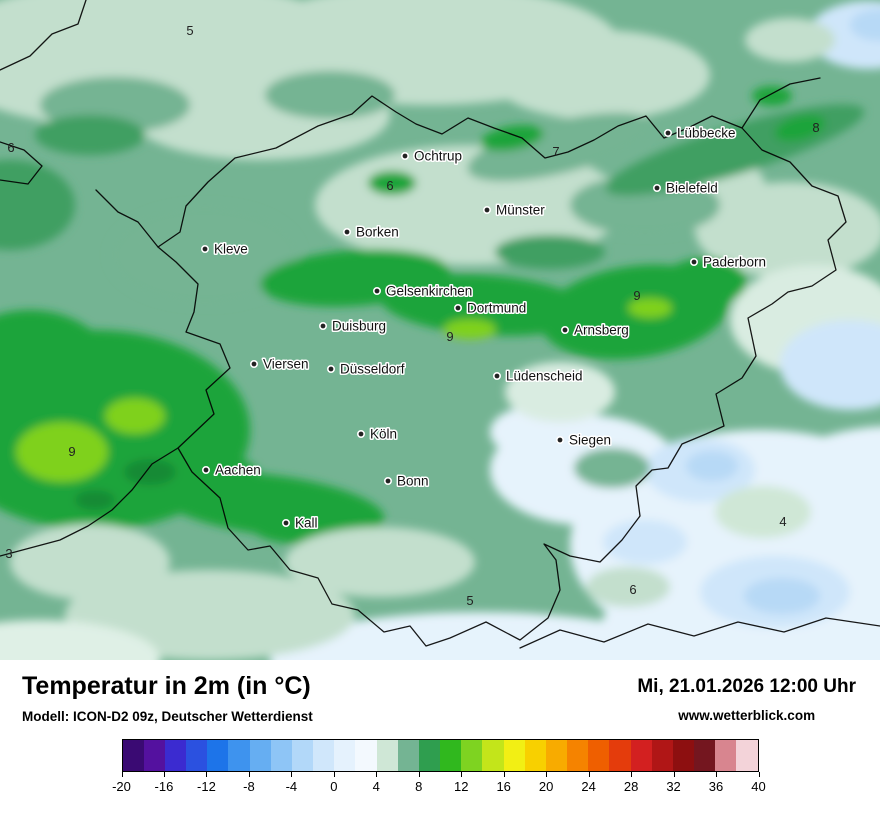  Describe the element at coordinates (21, 163) in the screenshot. I see `border-left-enclave` at that location.